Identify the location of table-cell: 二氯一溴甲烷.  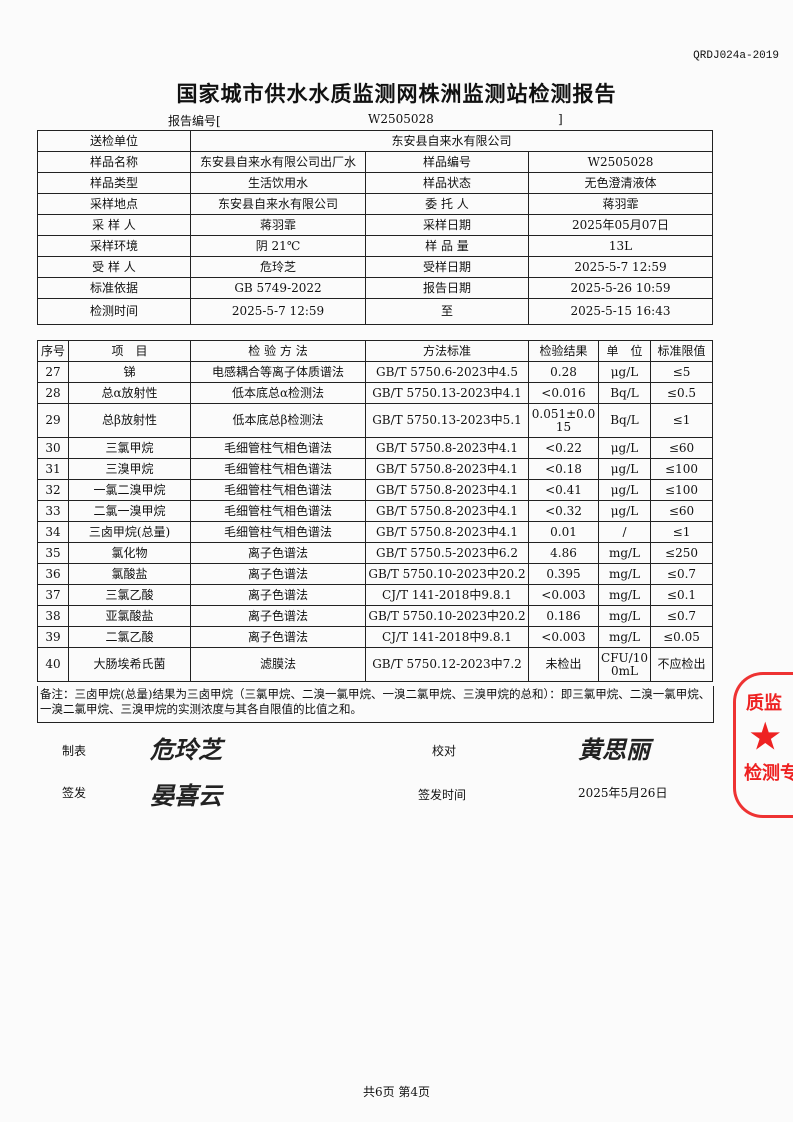
(129, 511).